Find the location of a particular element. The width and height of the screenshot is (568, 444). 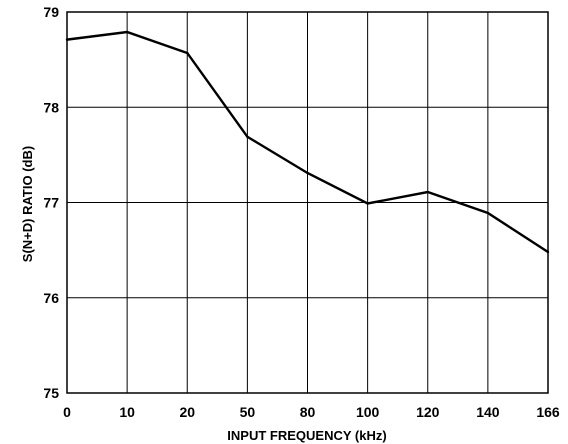

y-tick-labels: 75 76 77 78 79 is located at coordinates (51, 202).